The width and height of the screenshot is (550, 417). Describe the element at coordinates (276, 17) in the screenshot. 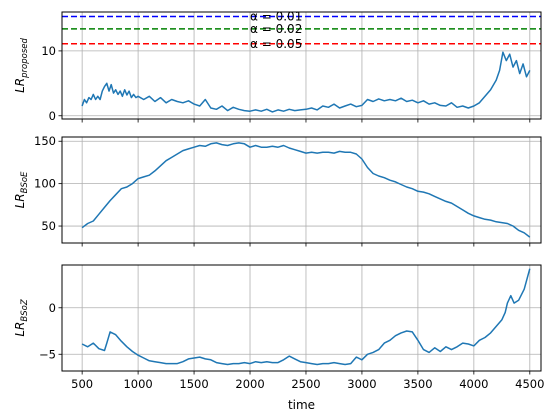

I see `threshold-label: α = 0.01` at that location.